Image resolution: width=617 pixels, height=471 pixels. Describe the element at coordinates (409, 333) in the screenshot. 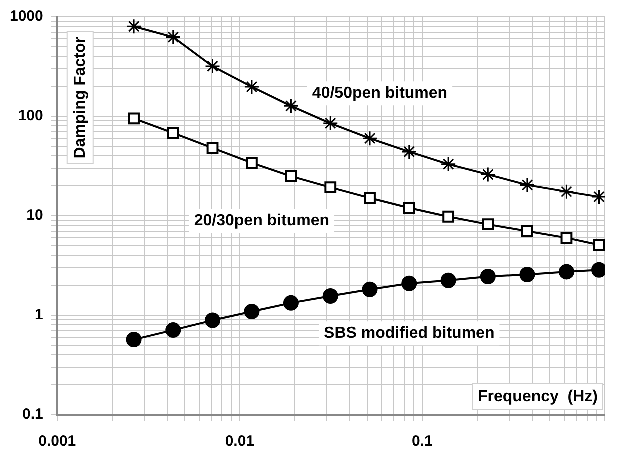

I see `series-label: SBS modified bitumen` at that location.